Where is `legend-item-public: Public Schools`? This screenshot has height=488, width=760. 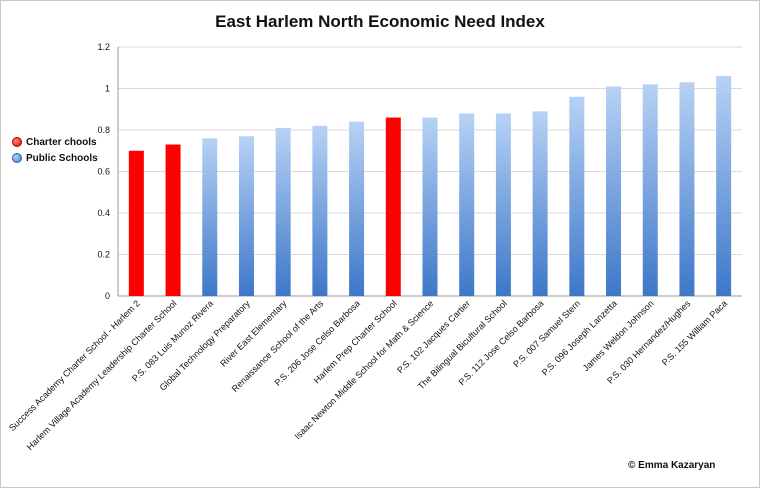 legend-item-public: Public Schools is located at coordinates (55, 158).